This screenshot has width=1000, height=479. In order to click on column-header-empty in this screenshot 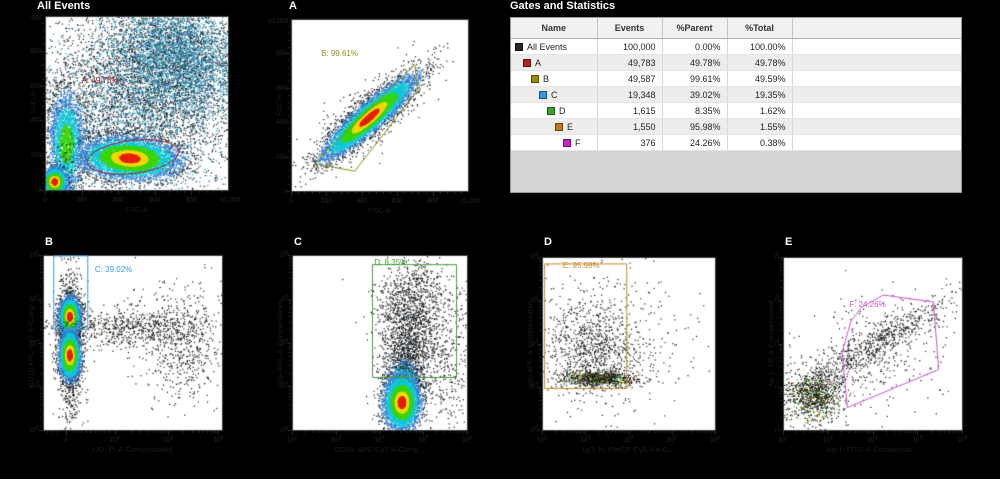, I will do `click(876, 28)`.